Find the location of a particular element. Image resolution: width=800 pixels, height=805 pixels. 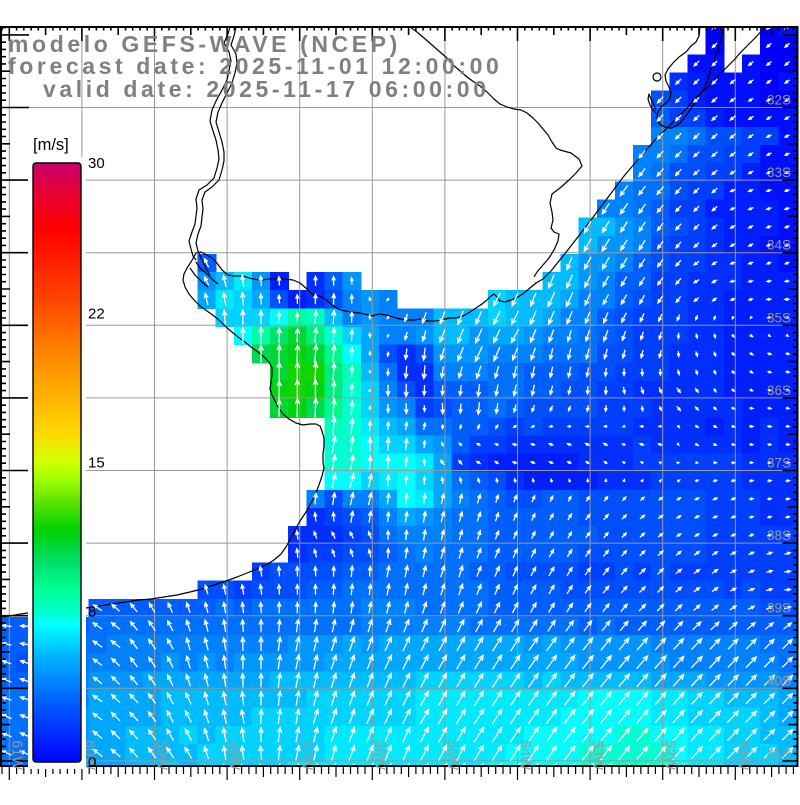

svg-text: [m/s] is located at coordinates (51, 145).